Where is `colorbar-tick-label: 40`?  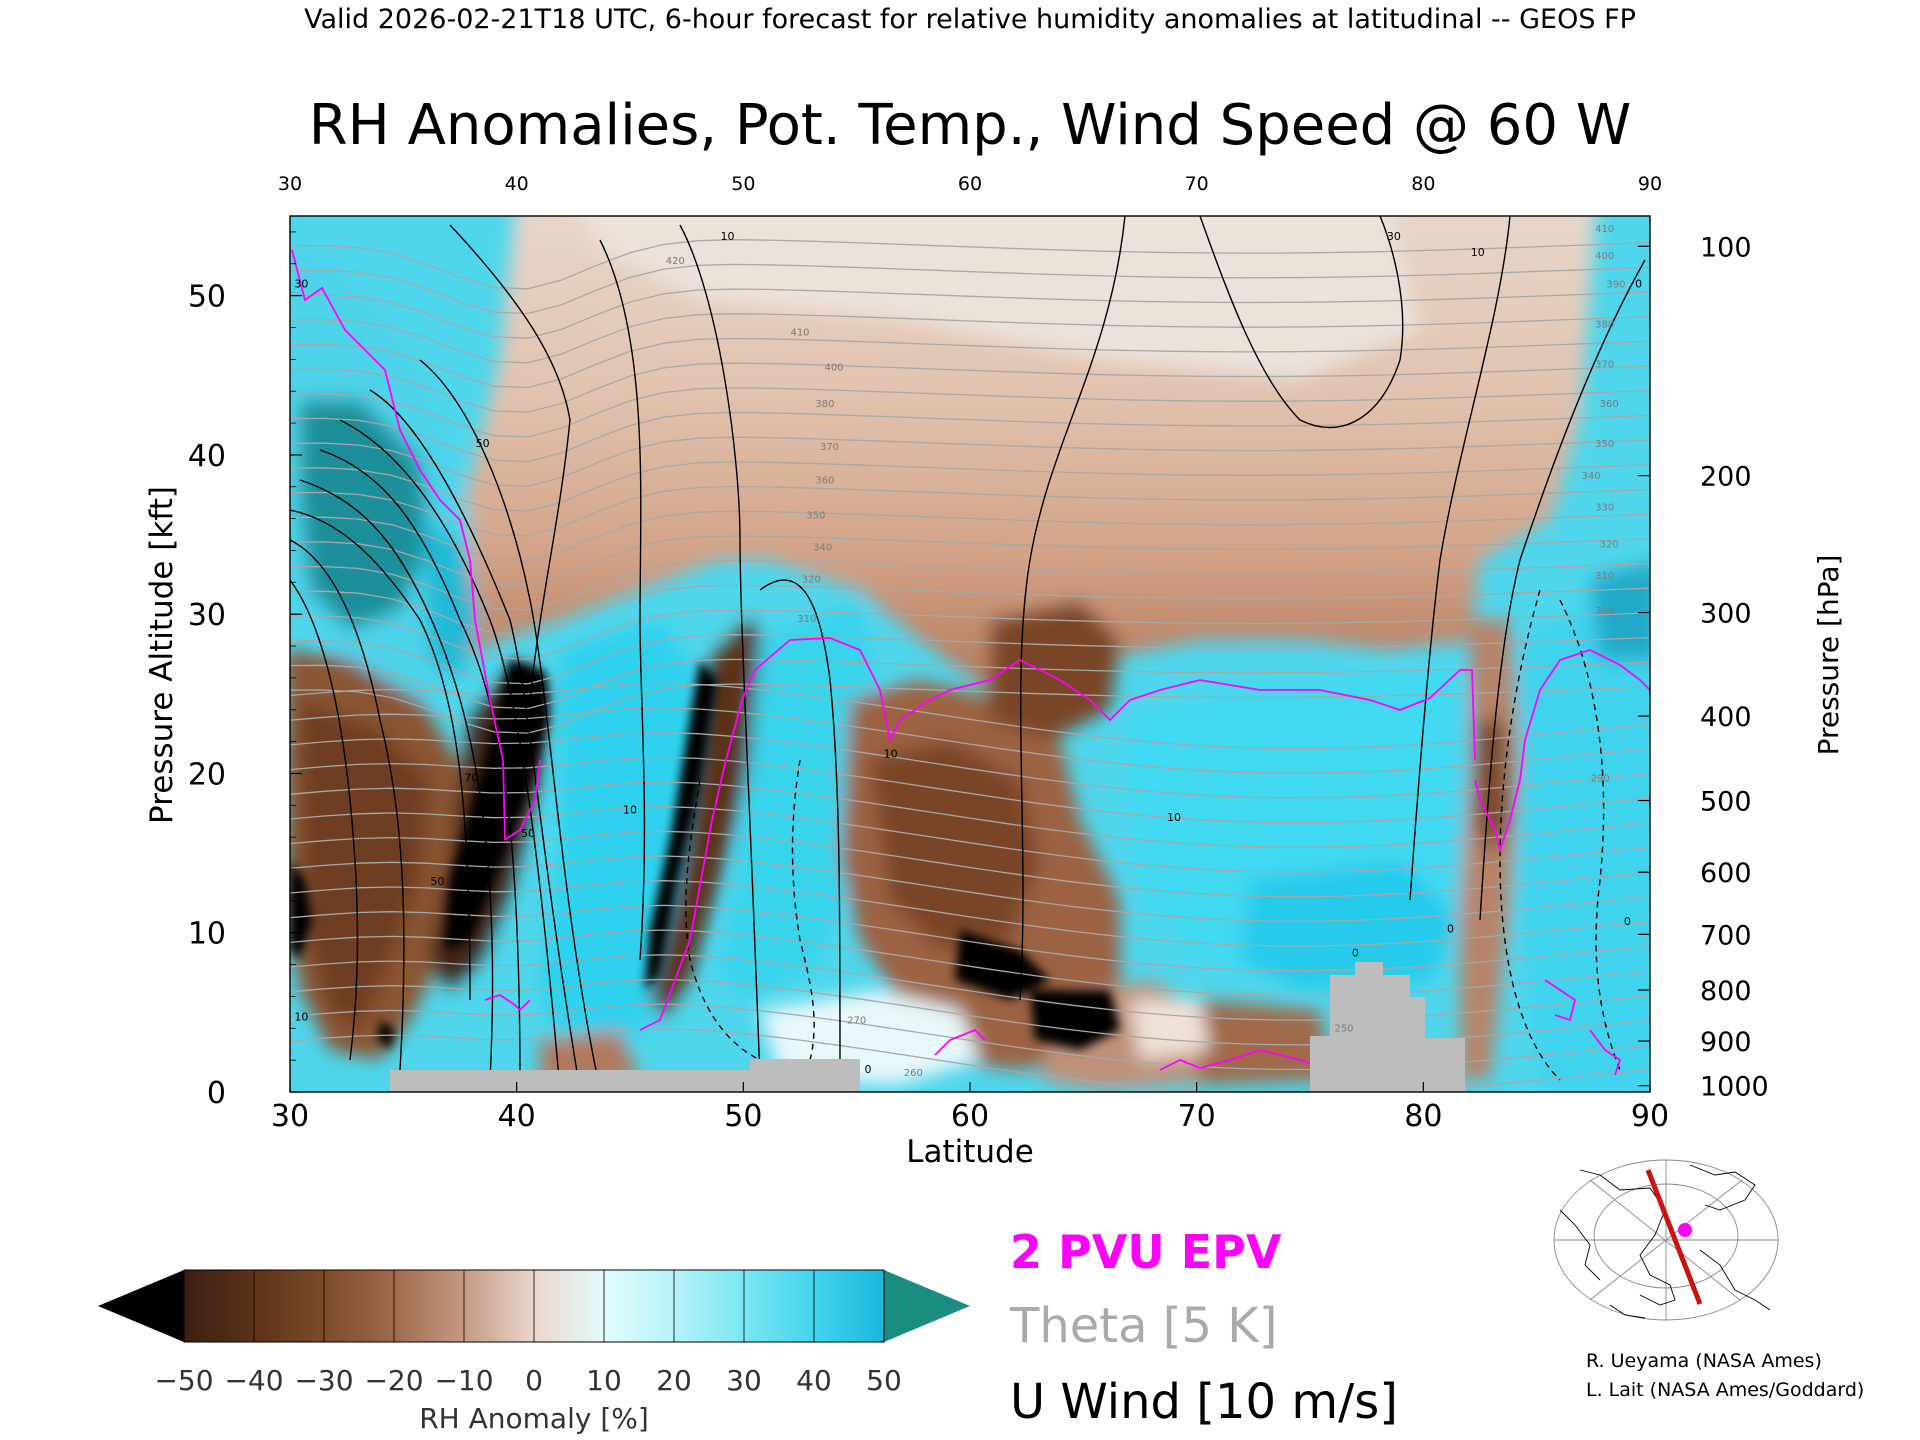
colorbar-tick-label: 40 is located at coordinates (814, 1380).